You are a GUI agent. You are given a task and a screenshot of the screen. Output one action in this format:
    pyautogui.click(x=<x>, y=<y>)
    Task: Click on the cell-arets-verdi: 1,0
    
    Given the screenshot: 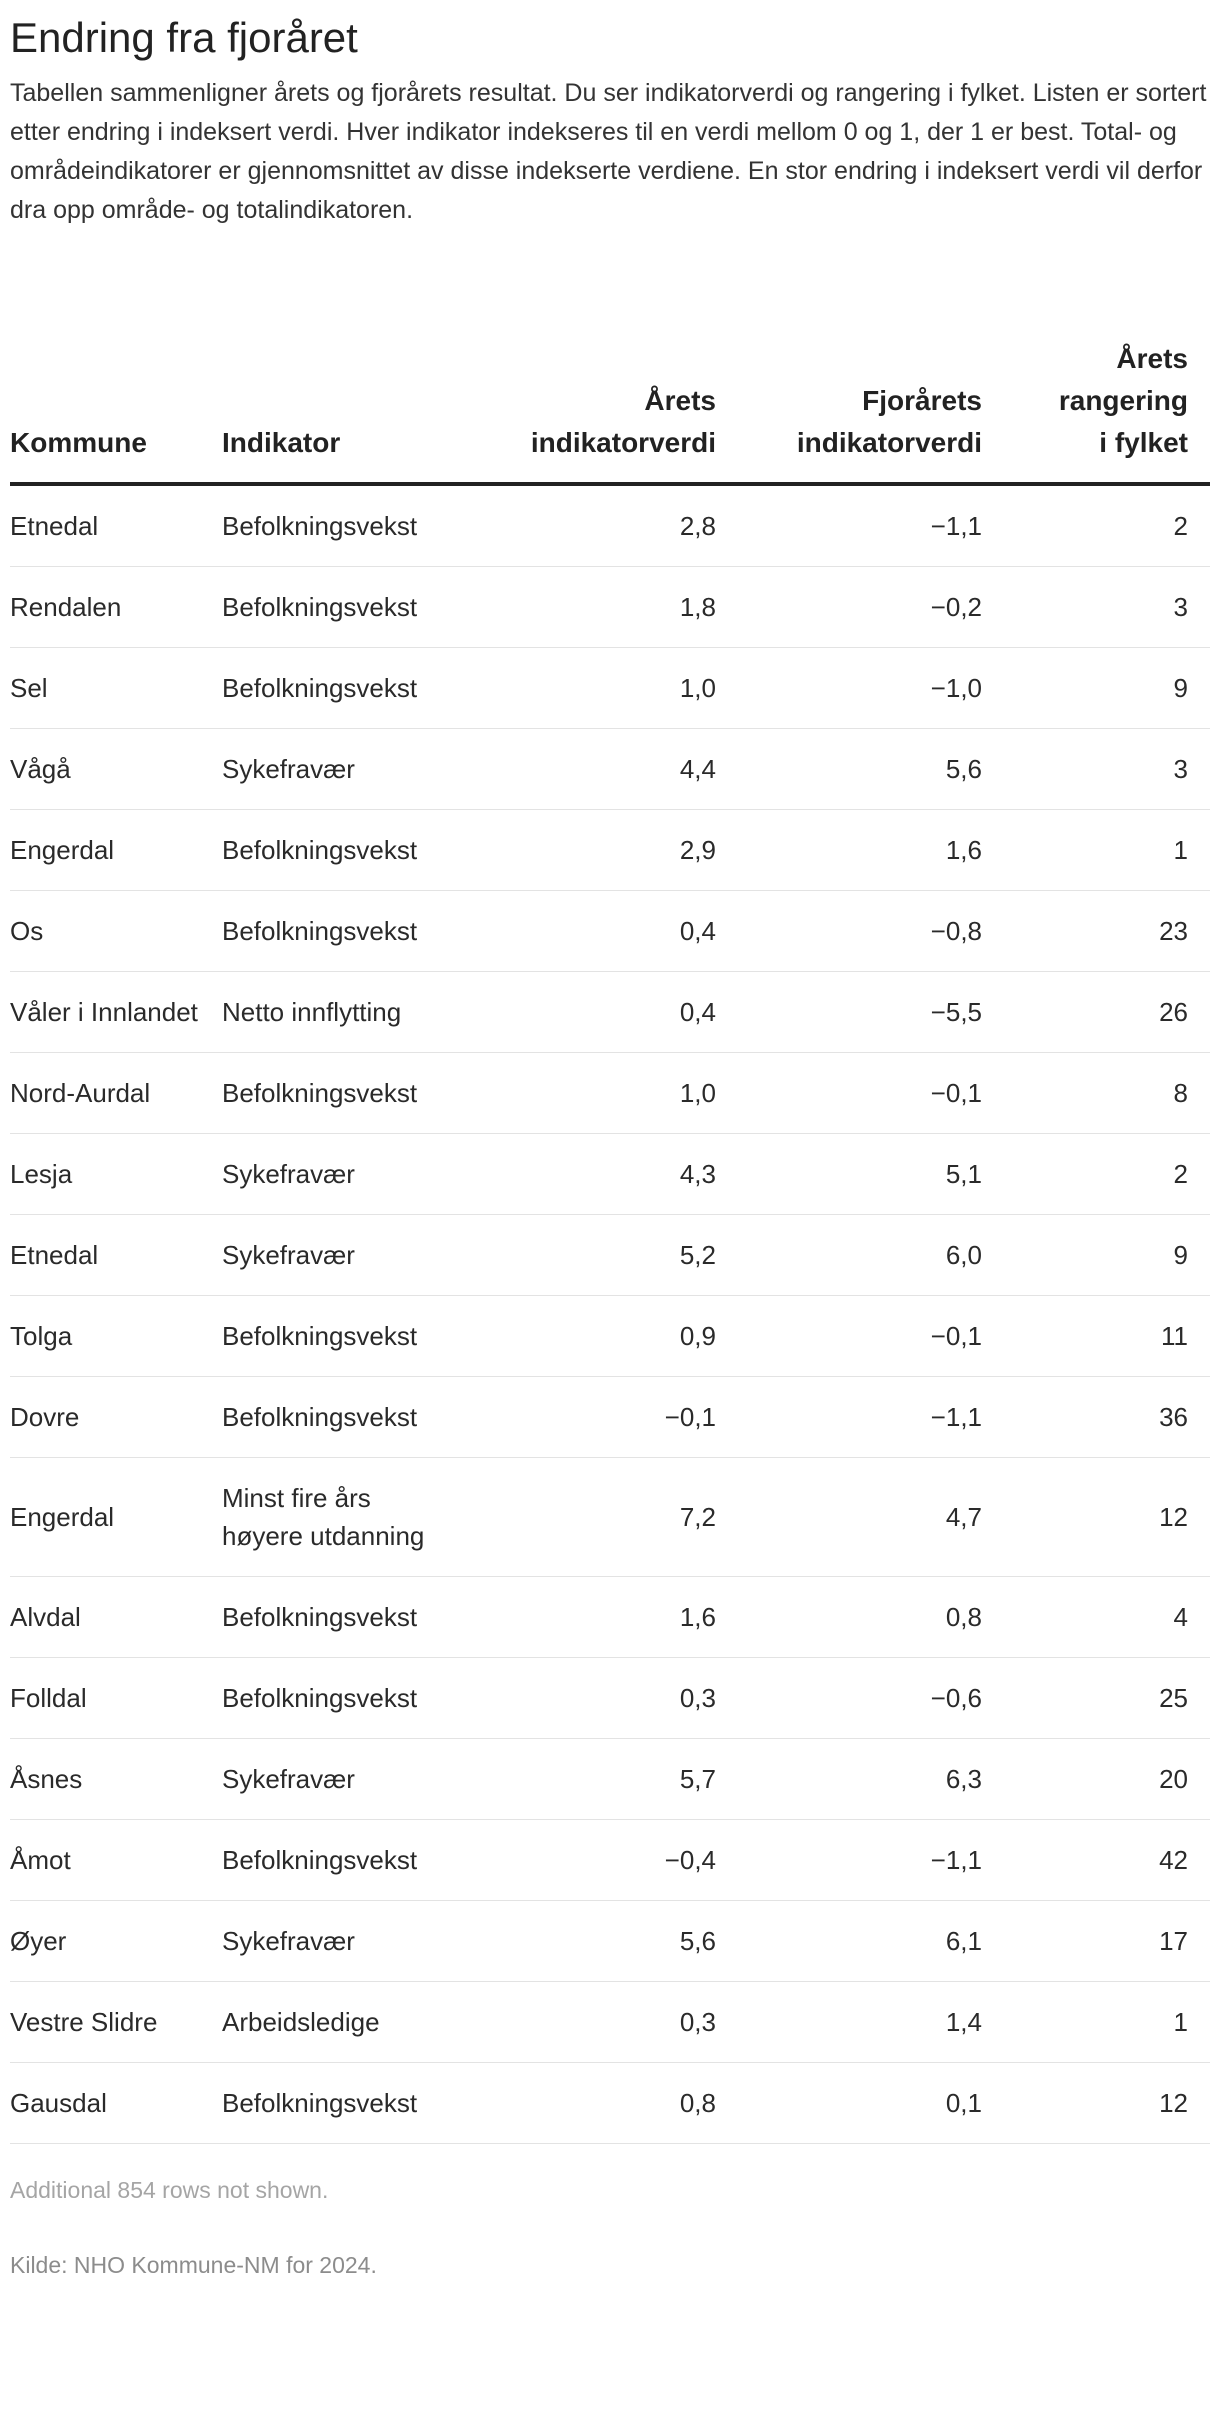 What is the action you would take?
    pyautogui.click(x=589, y=688)
    